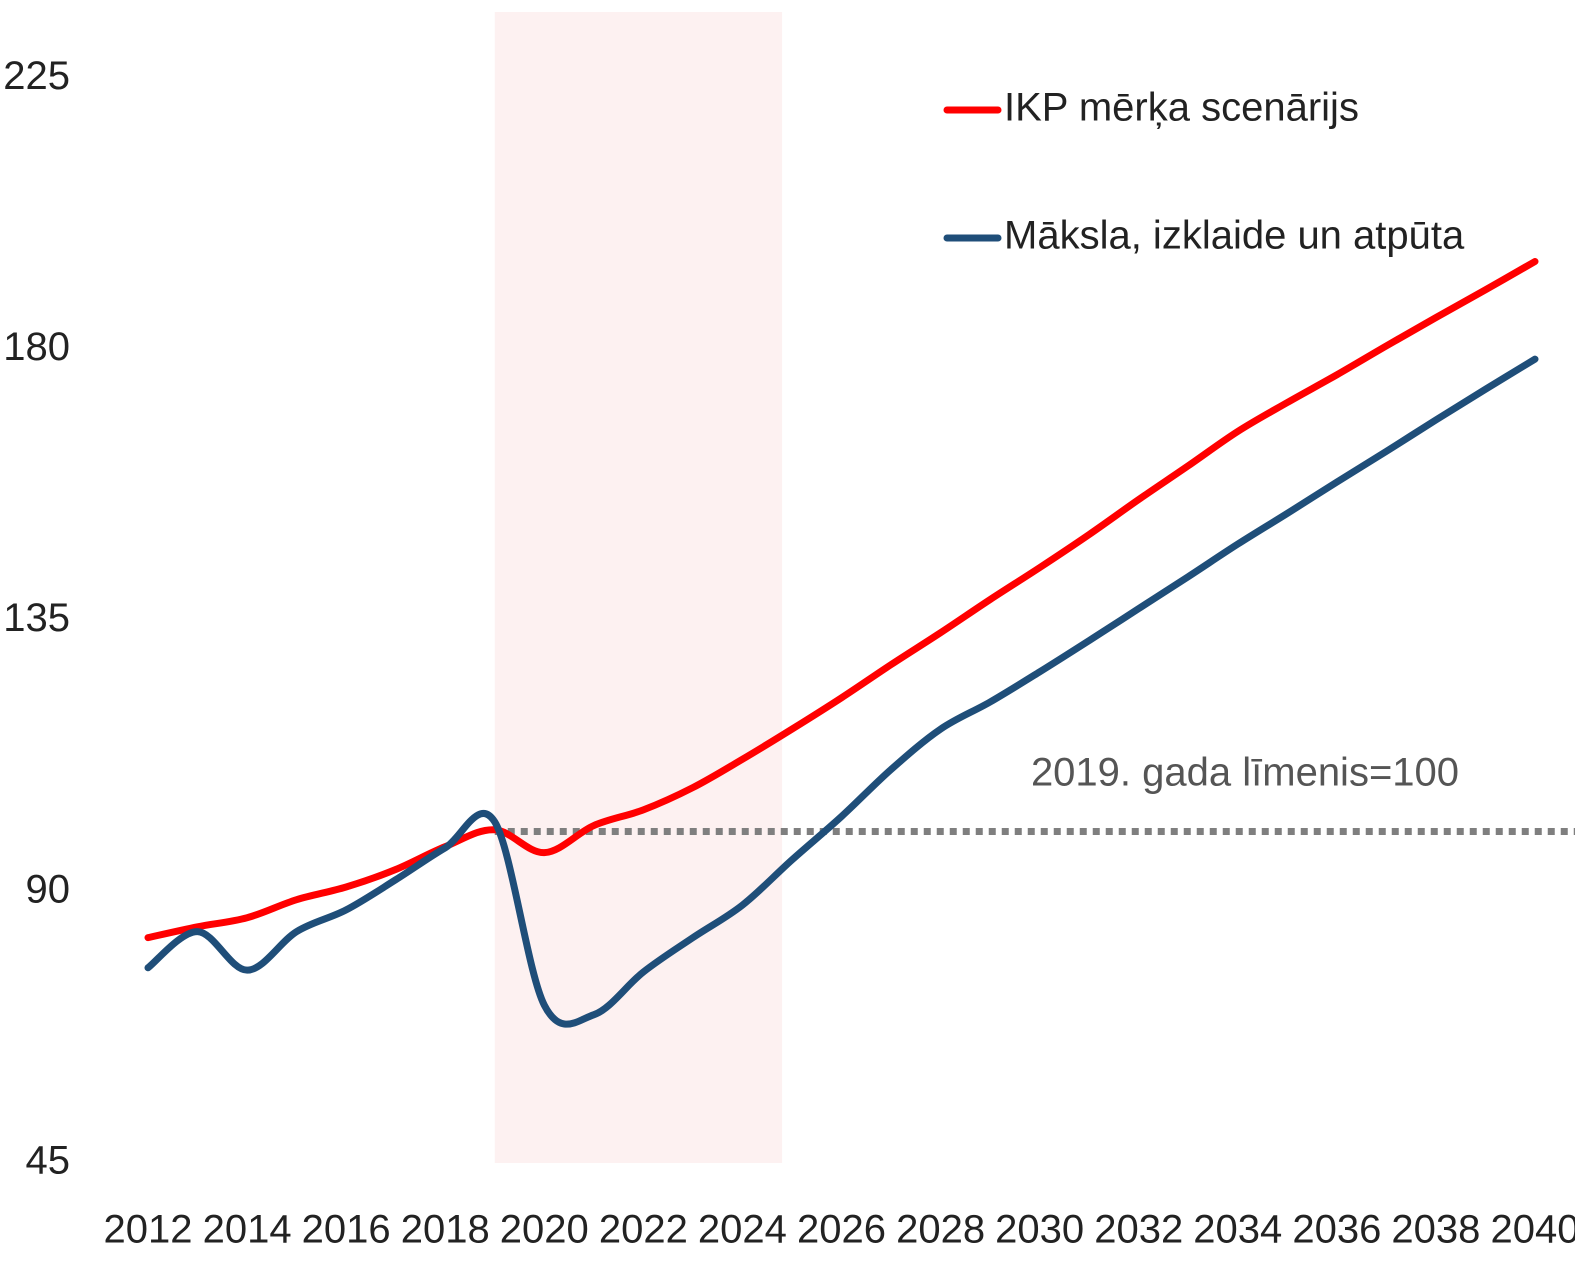  I want to click on y-tick-label: 180, so click(36, 347).